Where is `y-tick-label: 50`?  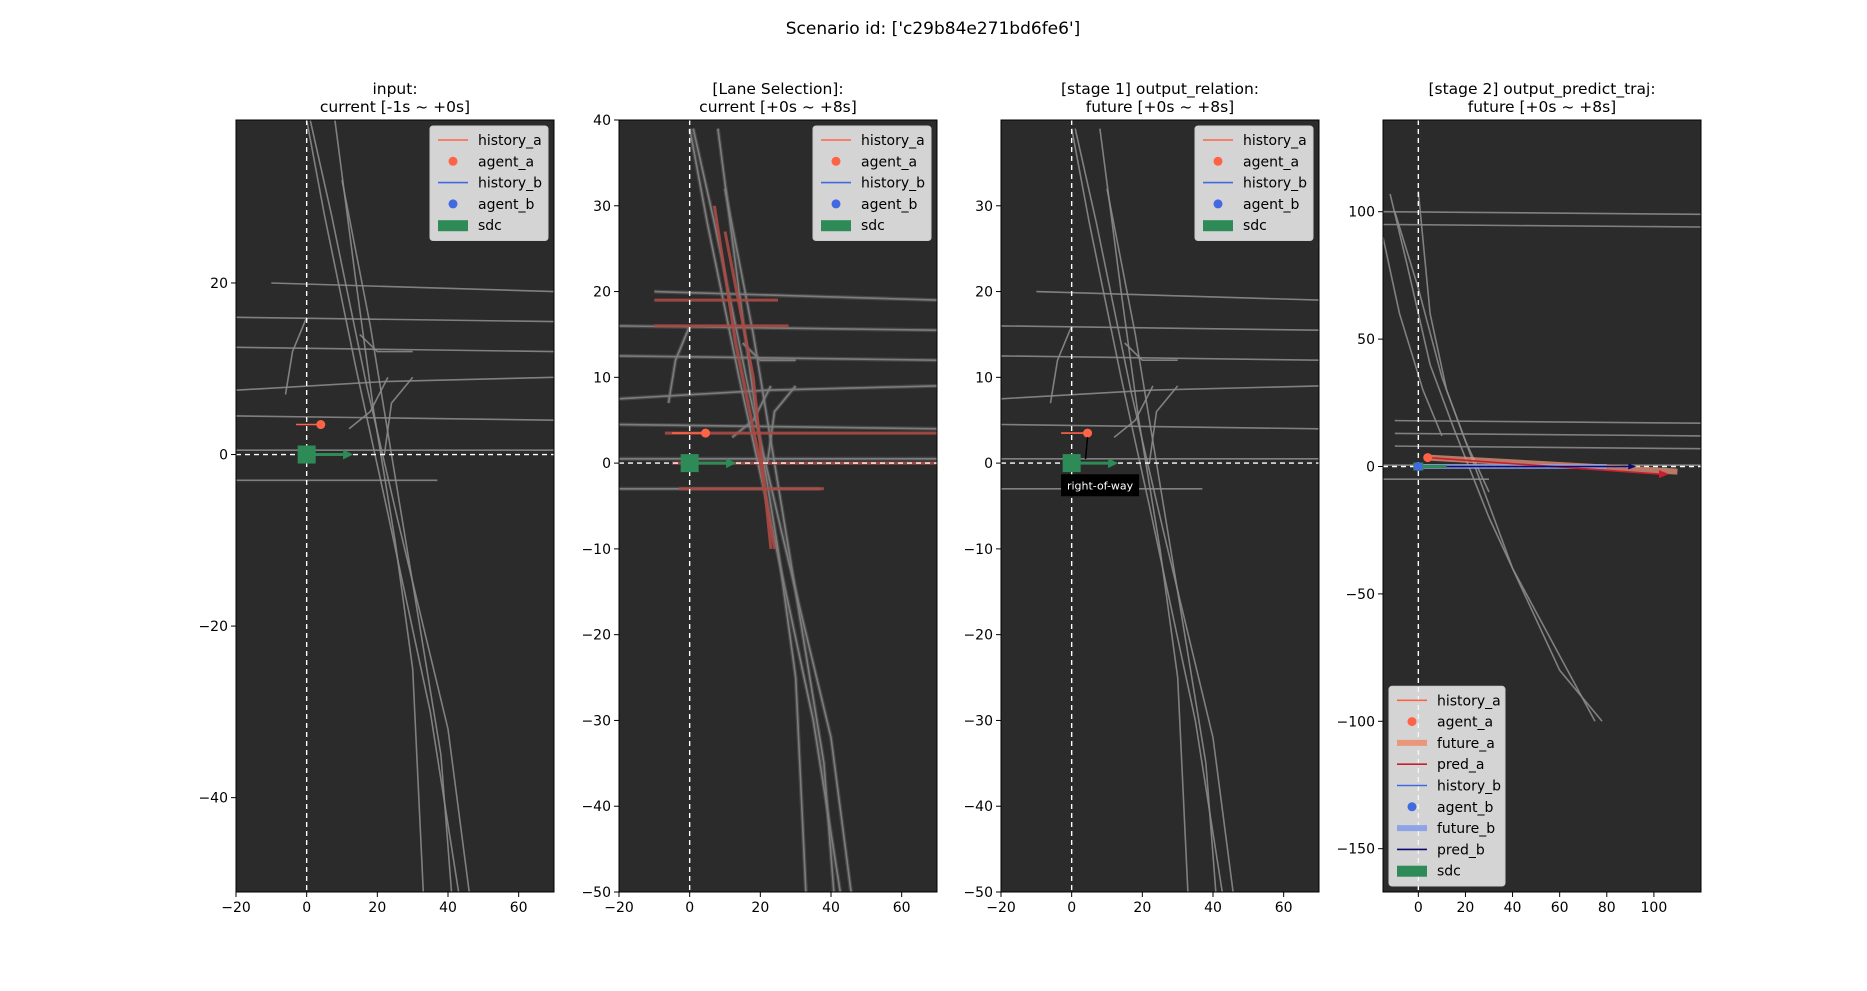 y-tick-label: 50 is located at coordinates (1366, 340).